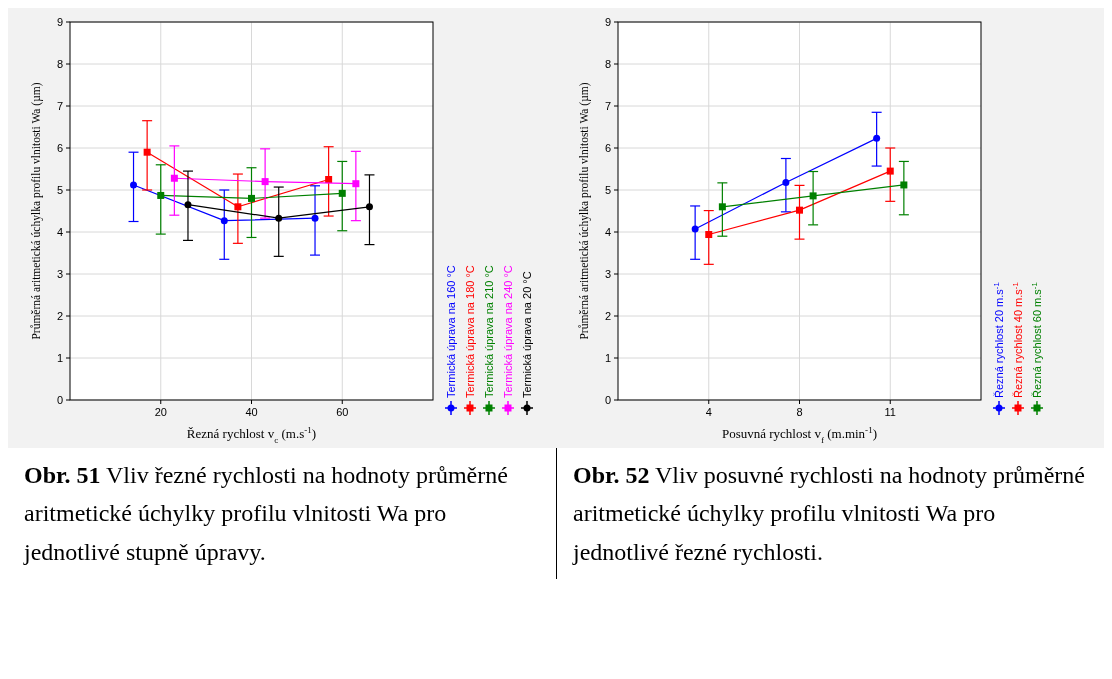  What do you see at coordinates (527, 334) in the screenshot?
I see `text: Termická úprava na 20 °C` at bounding box center [527, 334].